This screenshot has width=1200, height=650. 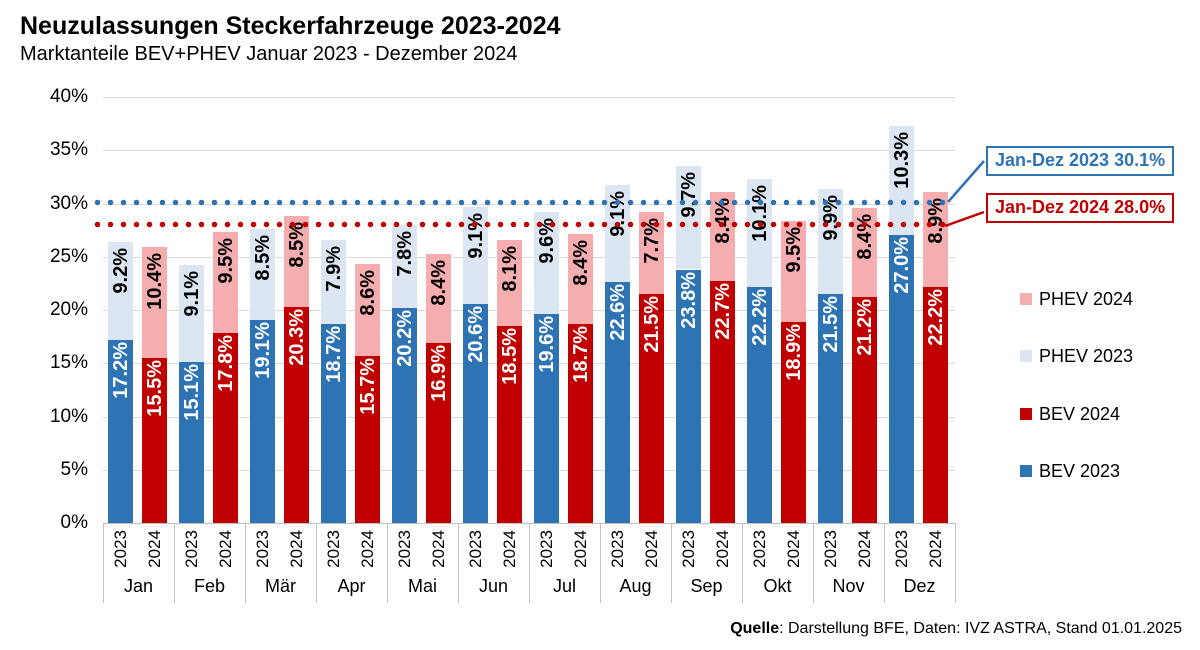 What do you see at coordinates (68, 363) in the screenshot?
I see `y-axis-tick-label: 15%` at bounding box center [68, 363].